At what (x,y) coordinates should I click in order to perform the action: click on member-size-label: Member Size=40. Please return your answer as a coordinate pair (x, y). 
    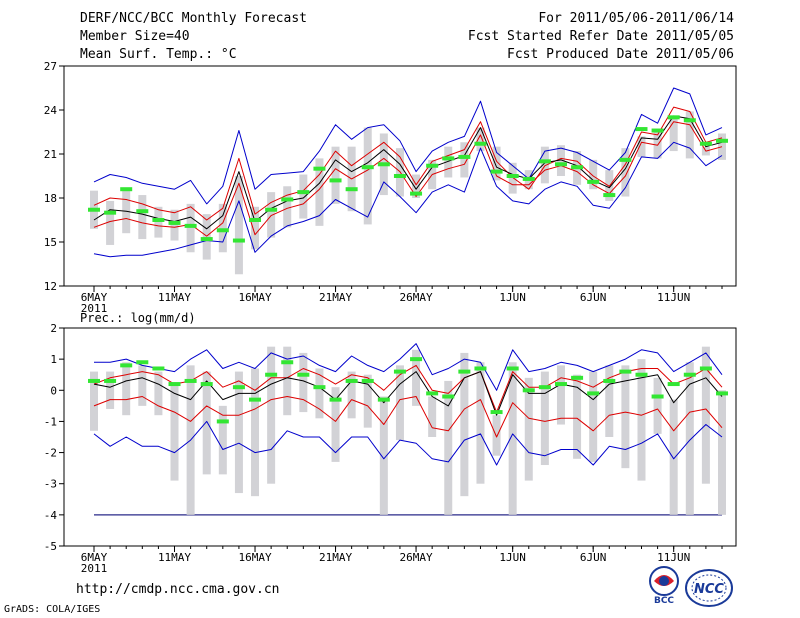
    Looking at the image, I should click on (135, 36).